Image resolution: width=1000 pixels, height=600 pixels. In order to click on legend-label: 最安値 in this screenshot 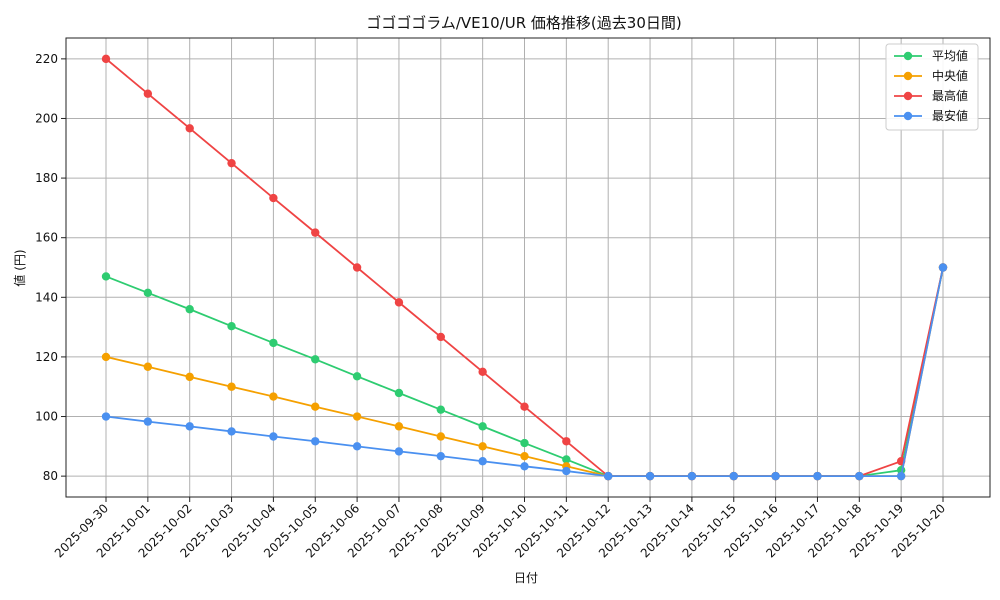, I will do `click(950, 115)`.